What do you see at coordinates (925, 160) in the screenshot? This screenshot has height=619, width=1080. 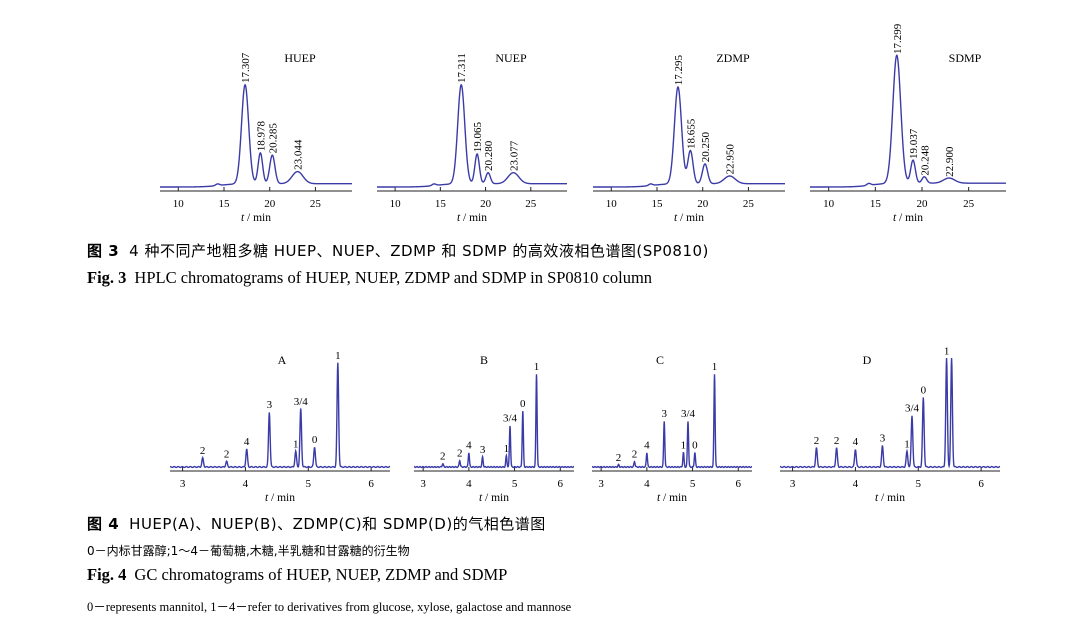 I see `peak-label: 20.248` at bounding box center [925, 160].